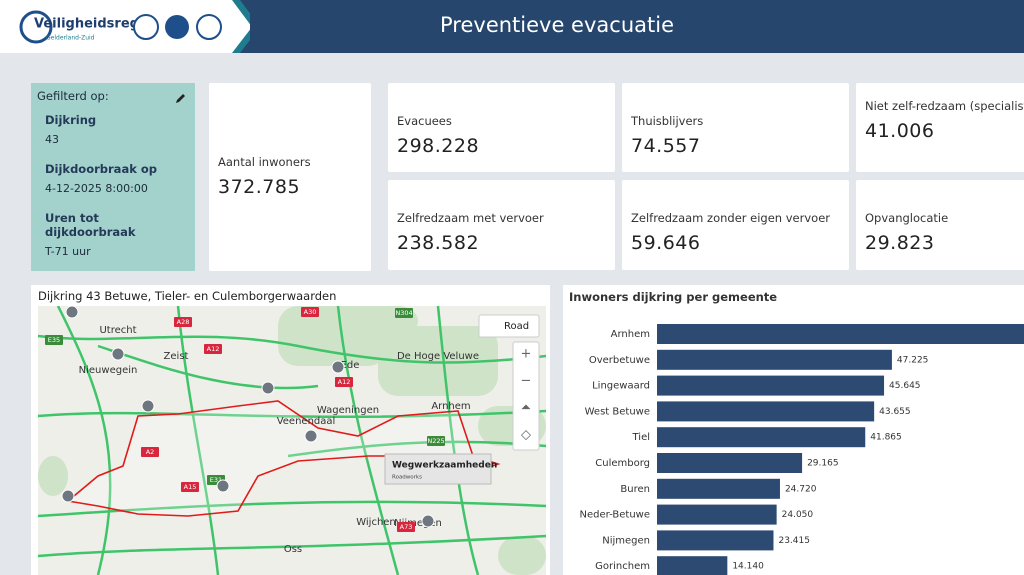 This screenshot has height=575, width=1024. Describe the element at coordinates (90, 225) in the screenshot. I see `filter-label: Uren tot dijkdoorbraak` at that location.